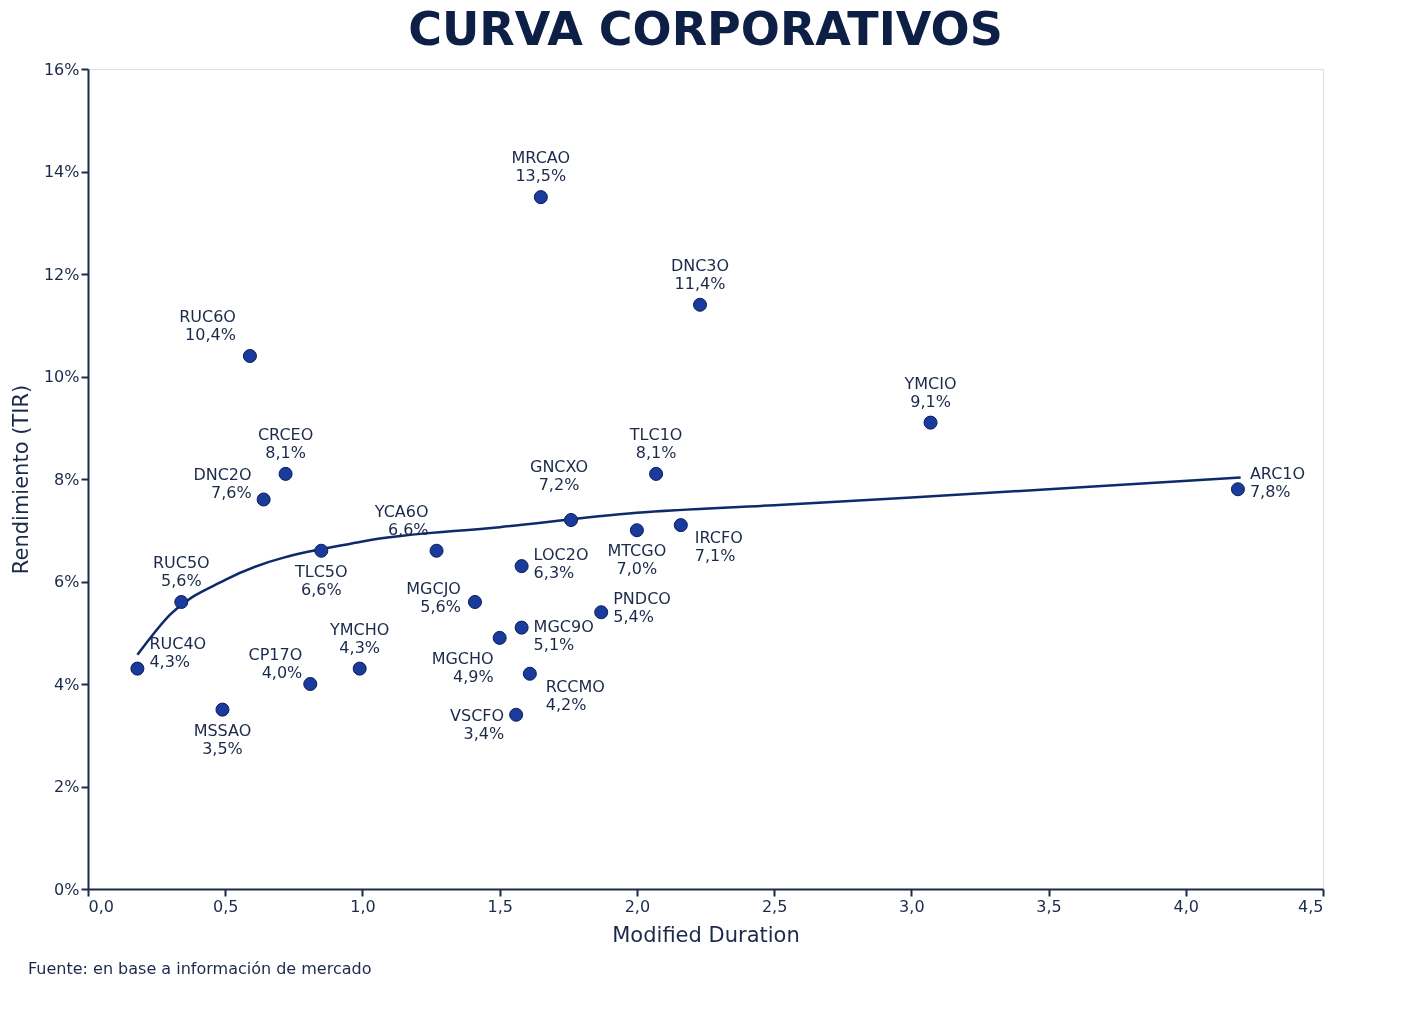 The image size is (1422, 1033). What do you see at coordinates (433, 588) in the screenshot?
I see `series-label: MGCJO` at bounding box center [433, 588].